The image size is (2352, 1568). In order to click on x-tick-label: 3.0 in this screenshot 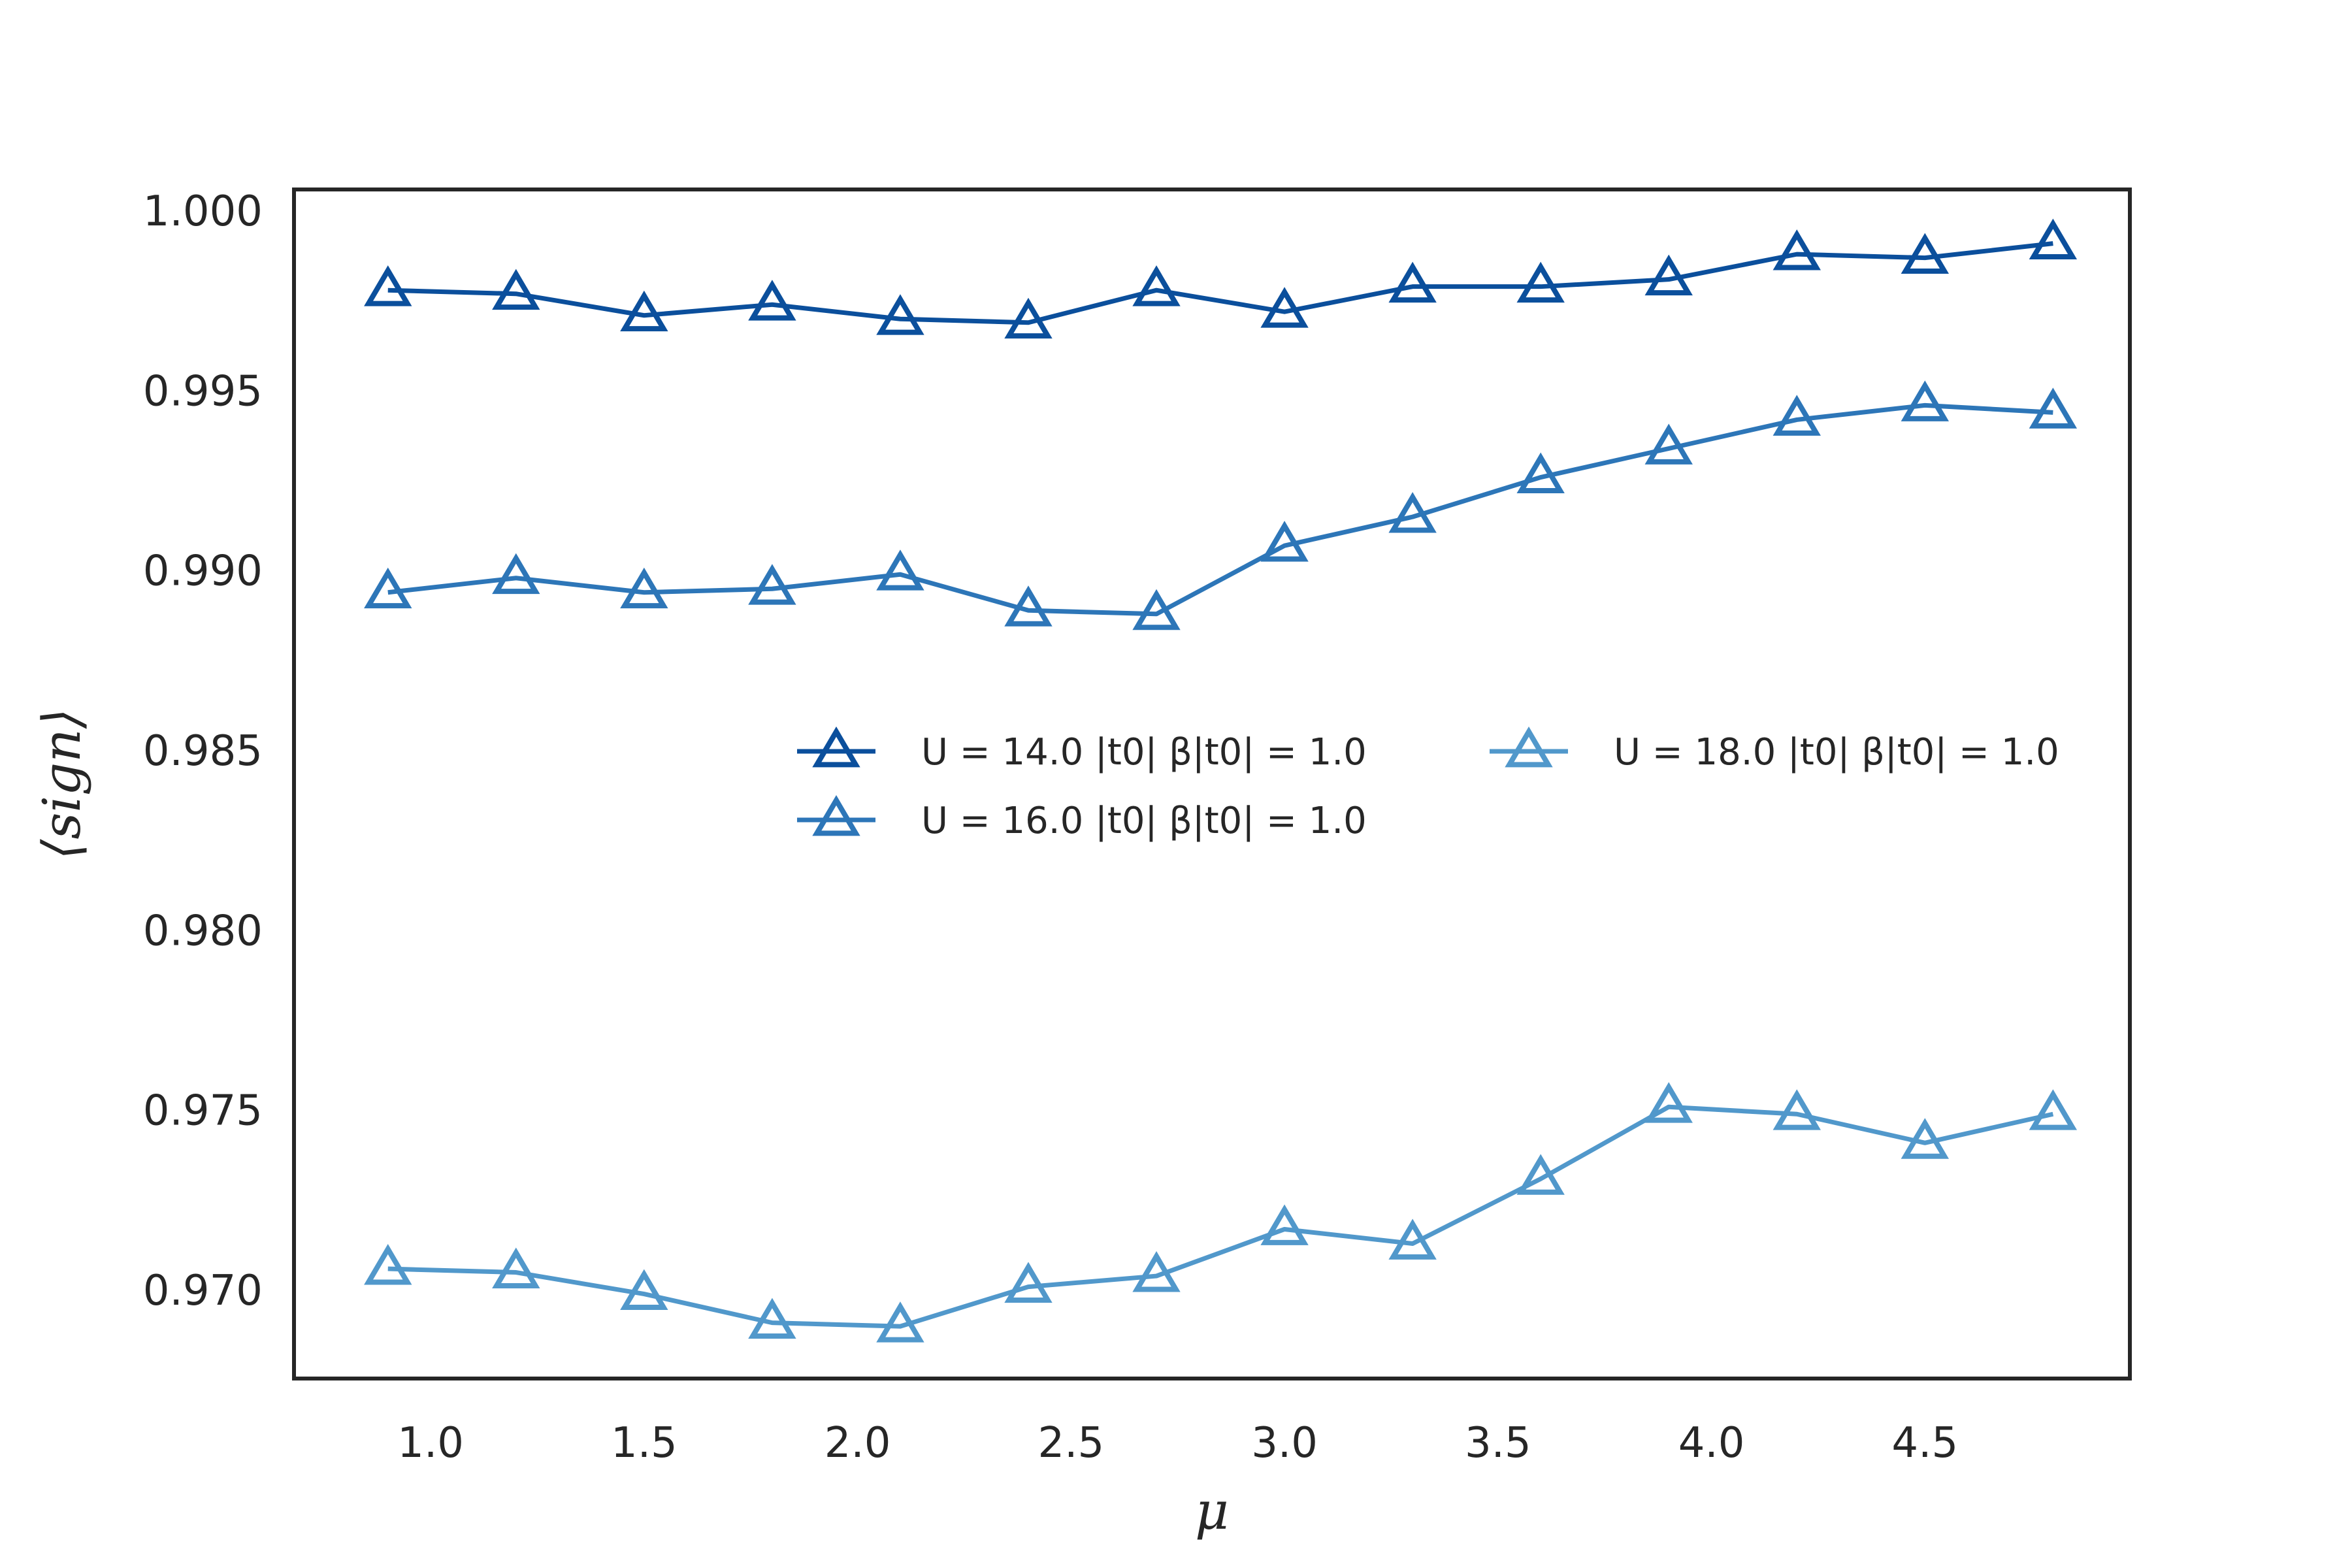, I will do `click(1284, 1443)`.